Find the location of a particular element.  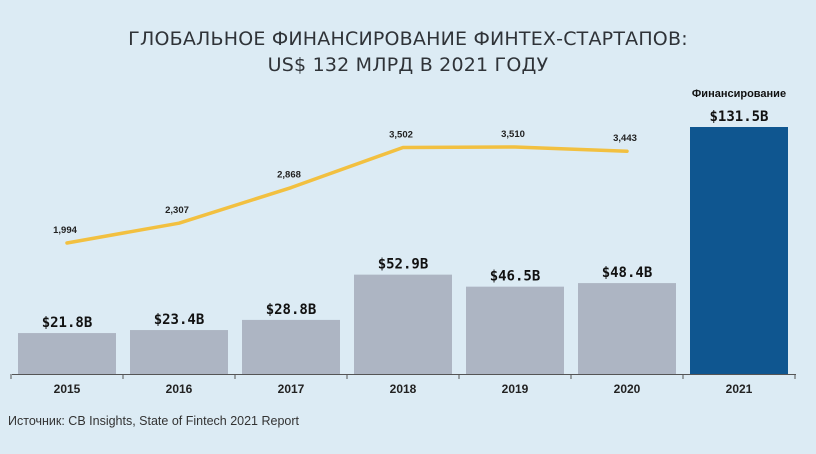

bar-value-label-2020: $48.4B is located at coordinates (627, 273).